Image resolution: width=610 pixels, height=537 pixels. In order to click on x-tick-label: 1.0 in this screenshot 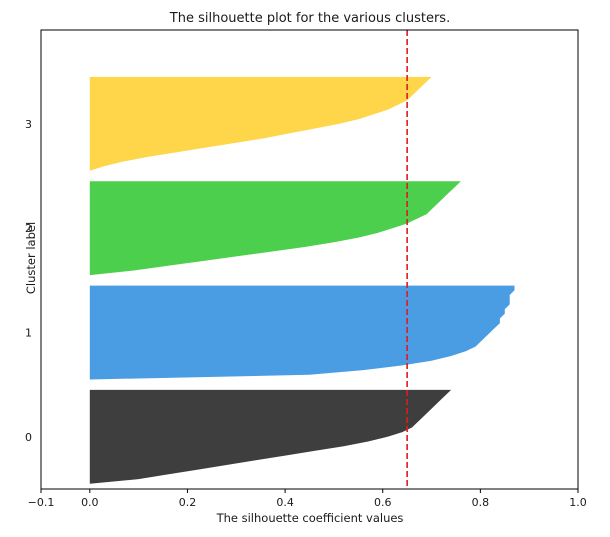, I will do `click(578, 502)`.